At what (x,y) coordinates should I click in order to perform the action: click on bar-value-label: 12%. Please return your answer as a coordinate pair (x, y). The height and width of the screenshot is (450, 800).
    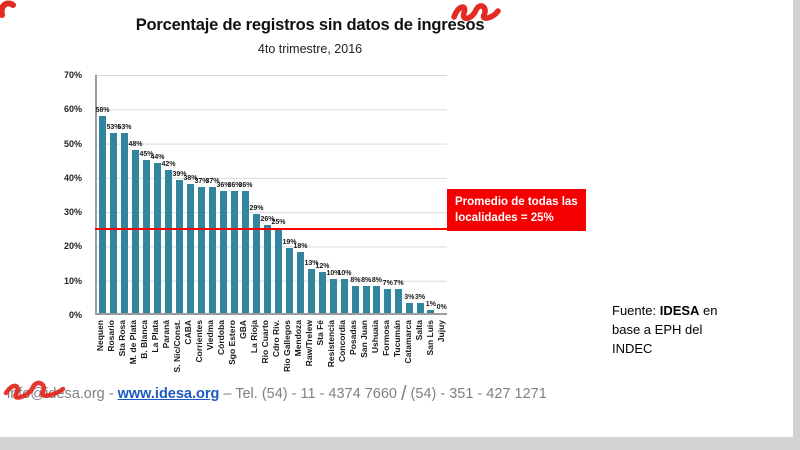
    Looking at the image, I should click on (322, 267).